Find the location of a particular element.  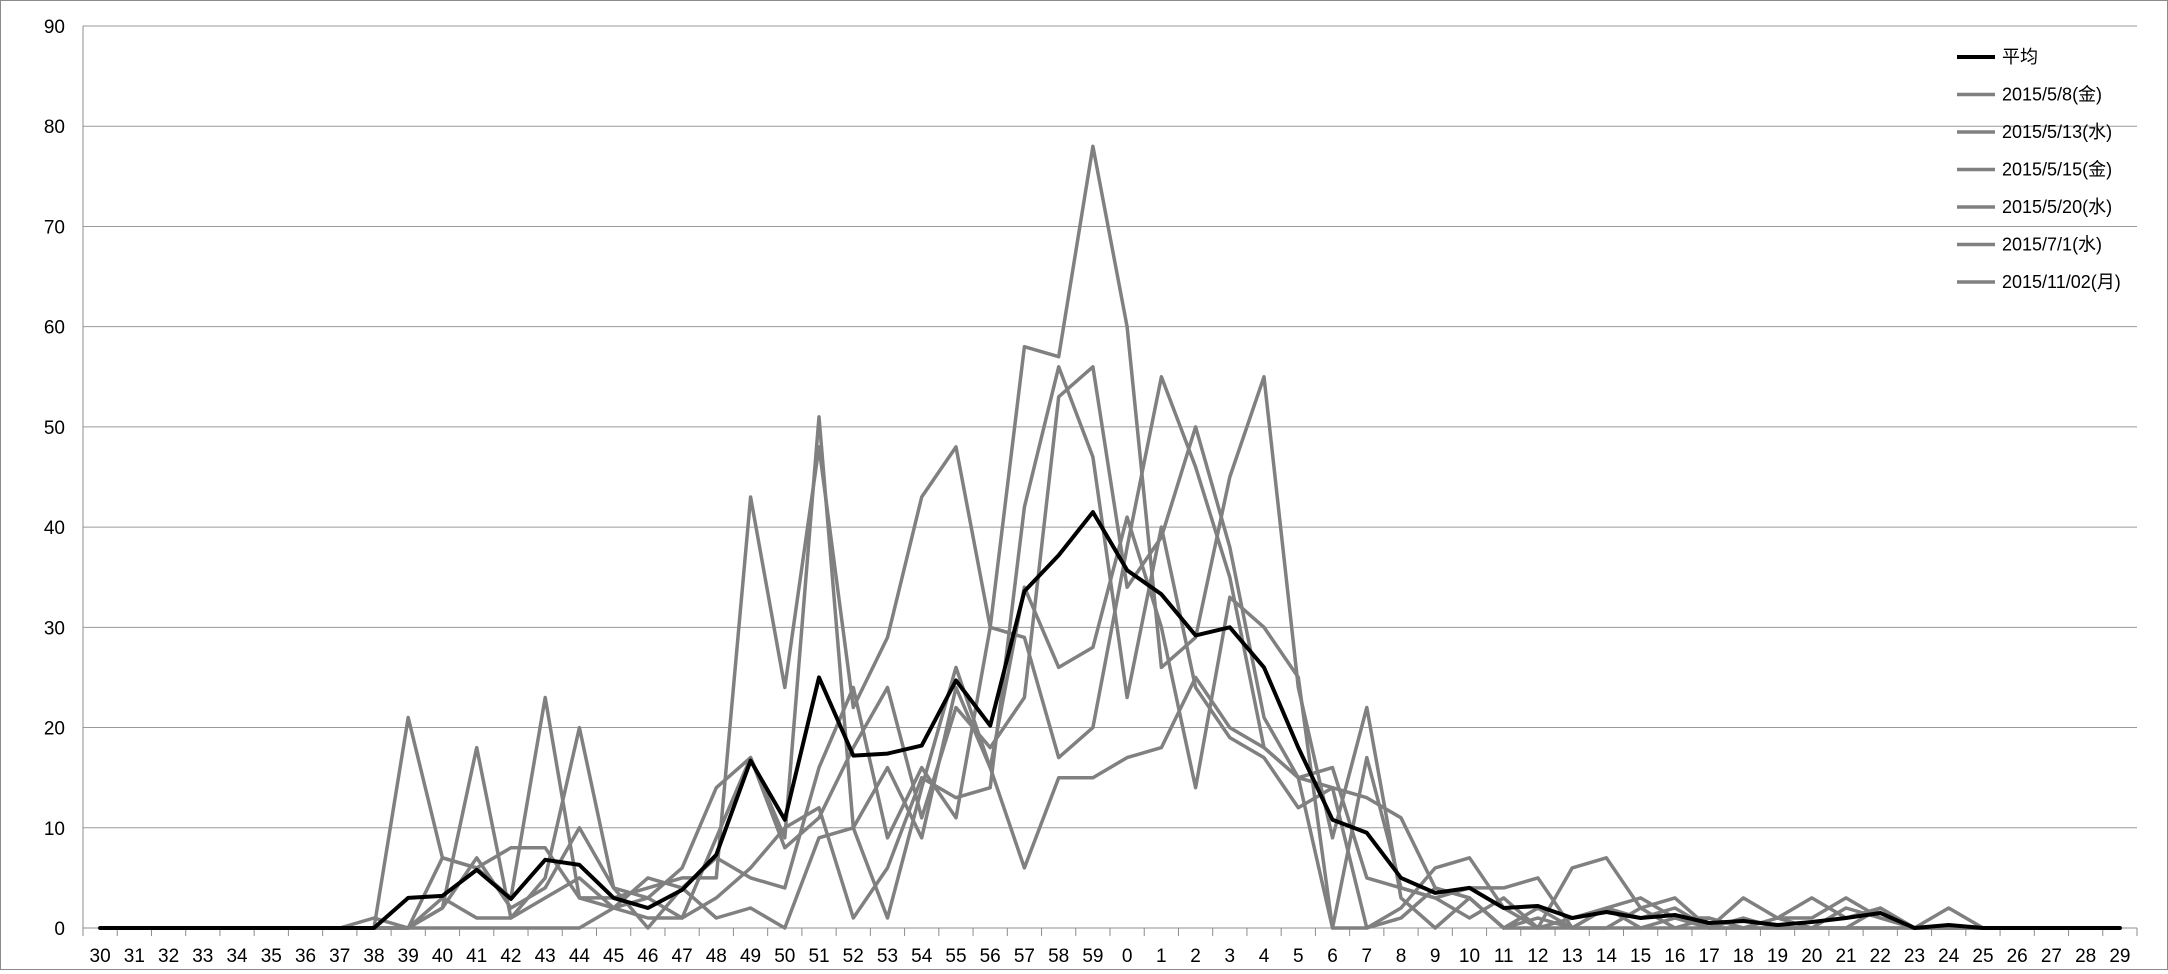

x-tick-label: 14 is located at coordinates (1607, 956).